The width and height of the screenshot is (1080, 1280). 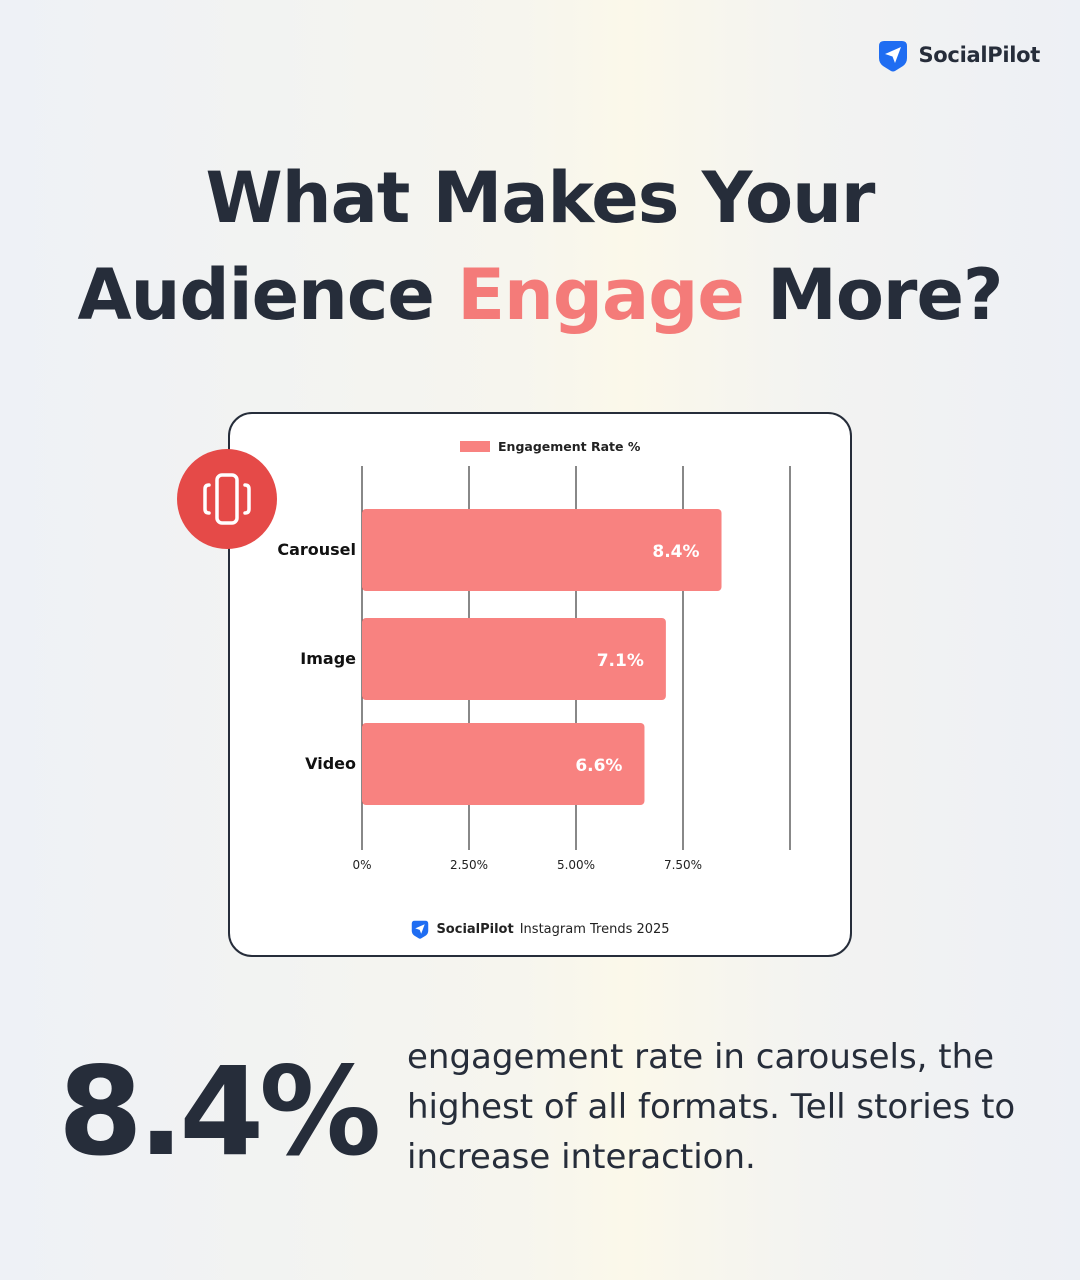 What do you see at coordinates (330, 763) in the screenshot?
I see `category-label: Video` at bounding box center [330, 763].